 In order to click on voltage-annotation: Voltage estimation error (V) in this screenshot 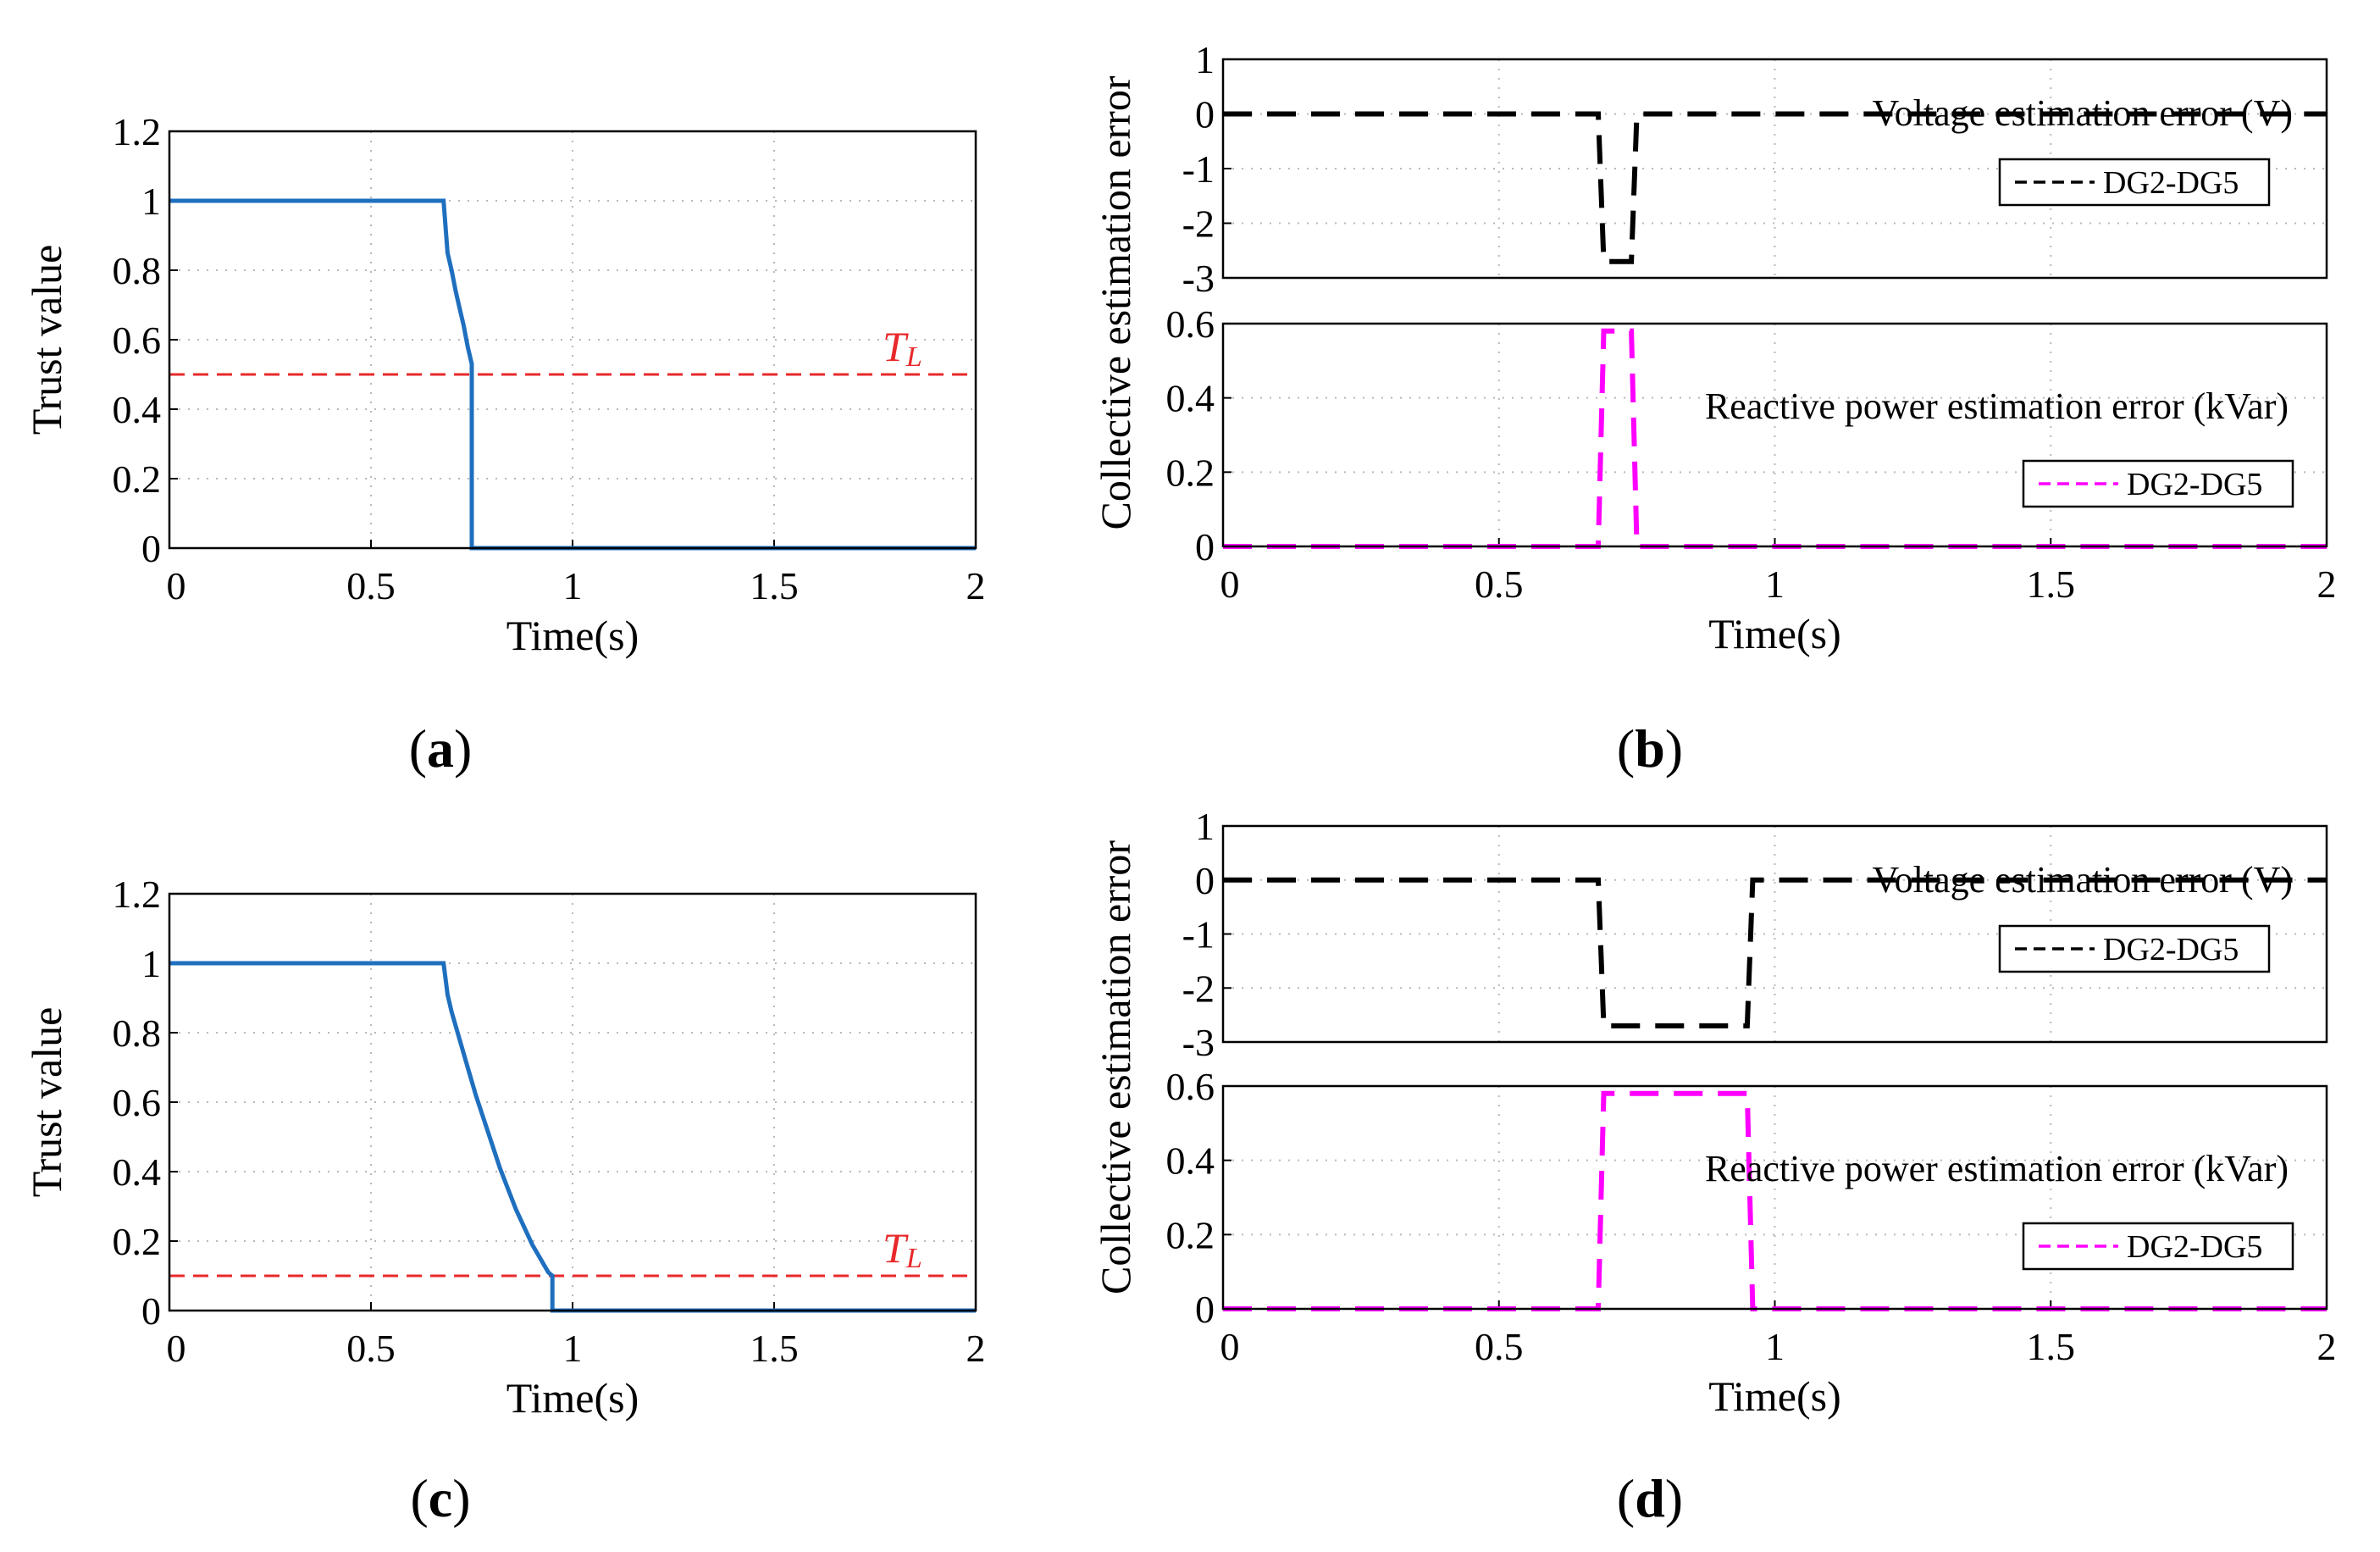, I will do `click(2083, 880)`.